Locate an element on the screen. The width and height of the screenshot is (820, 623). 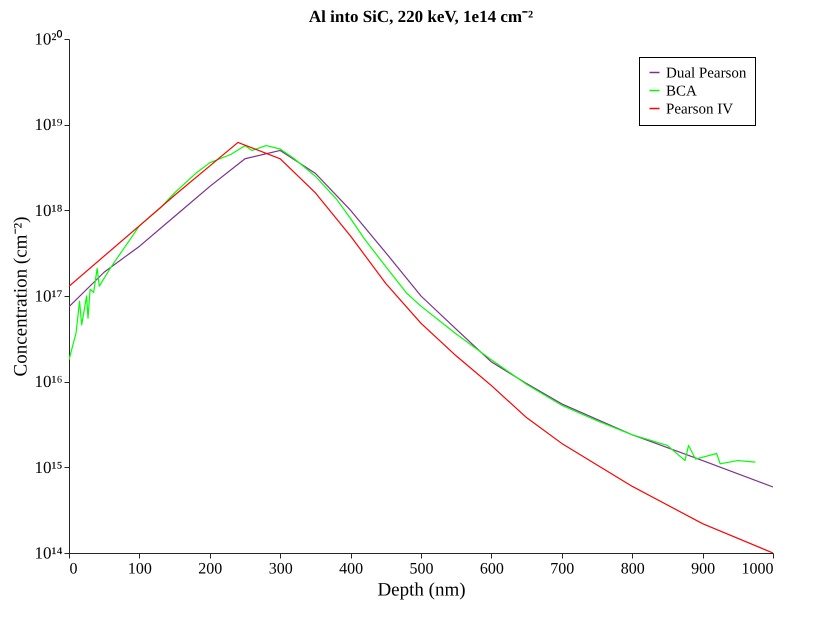
x-tick-label: 900 is located at coordinates (703, 569).